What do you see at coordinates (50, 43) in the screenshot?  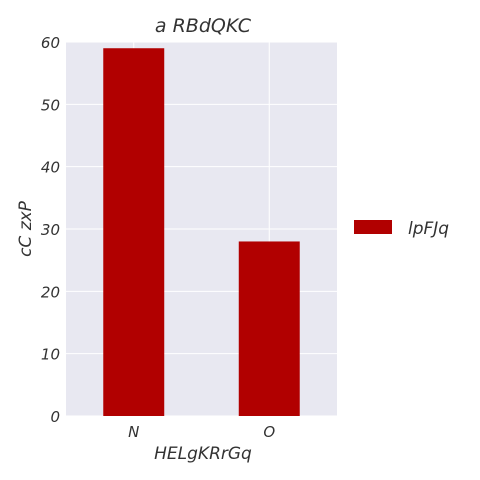 I see `y-tick-label: 60` at bounding box center [50, 43].